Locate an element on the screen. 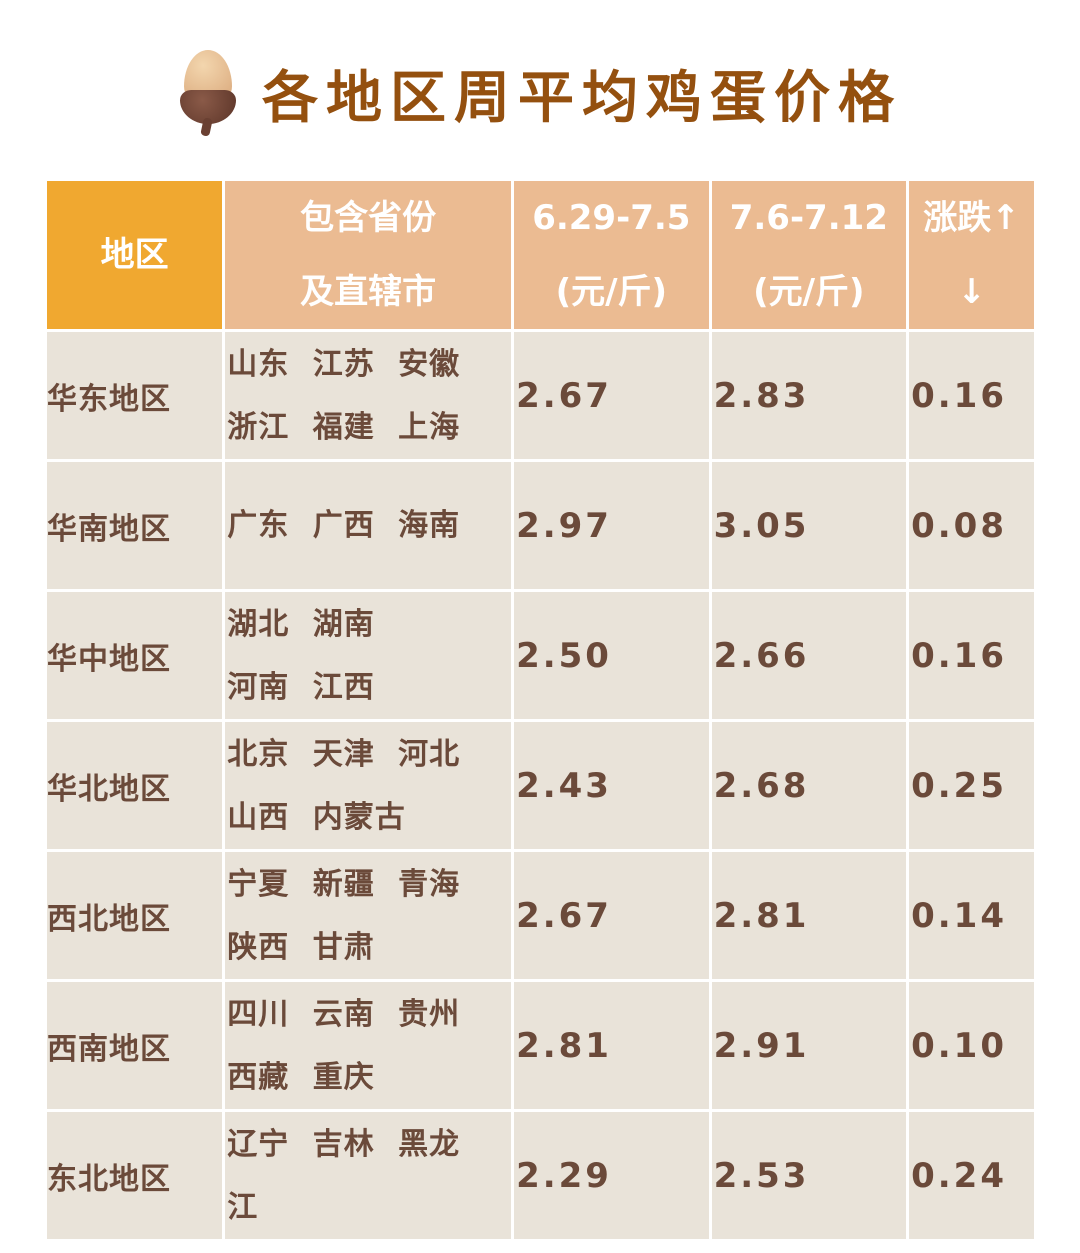 Image resolution: width=1080 pixels, height=1253 pixels. provinces-cell: 辽宁 吉林 黑龙江 is located at coordinates (368, 1175).